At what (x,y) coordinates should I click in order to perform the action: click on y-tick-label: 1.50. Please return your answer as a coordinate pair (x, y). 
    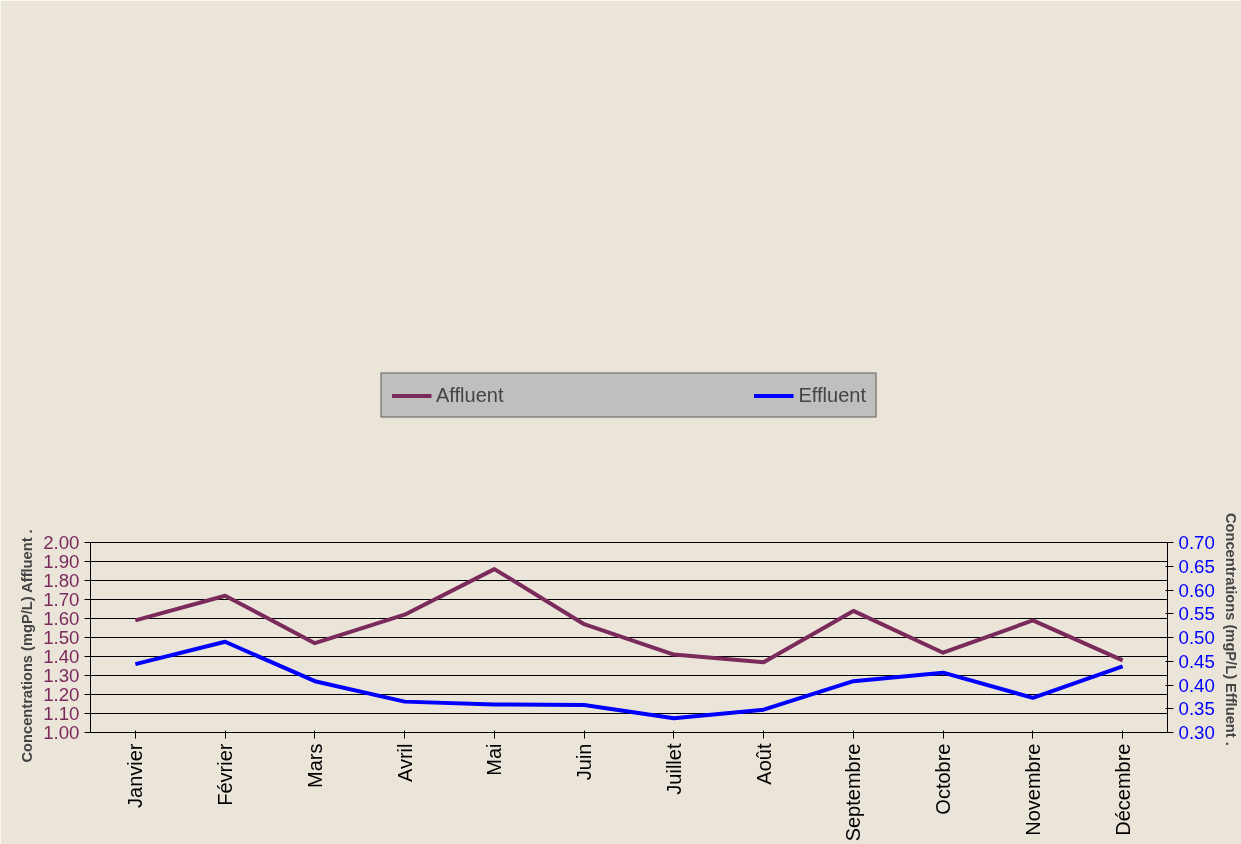
    Looking at the image, I should click on (61, 637).